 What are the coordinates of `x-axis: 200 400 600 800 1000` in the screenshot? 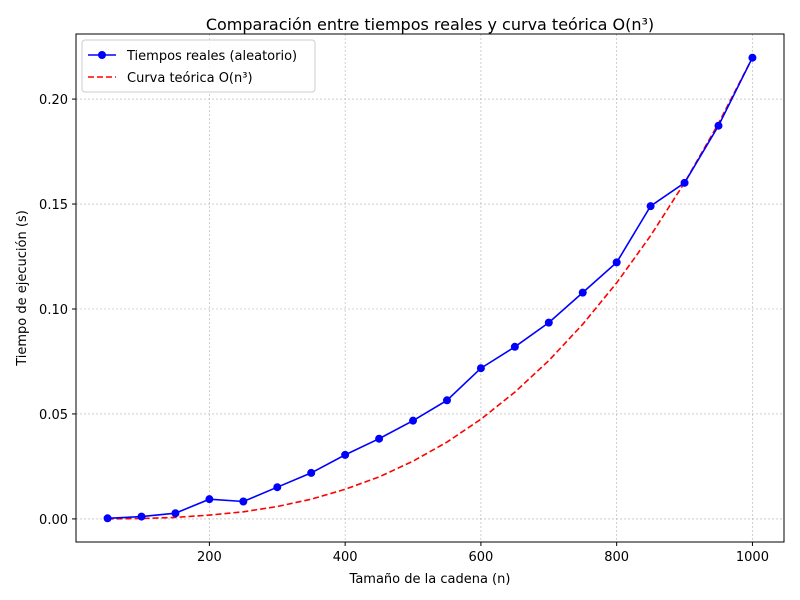 It's located at (483, 553).